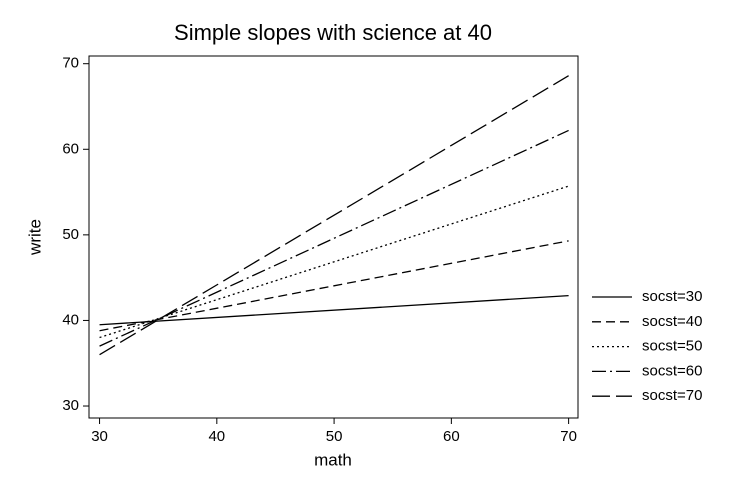 The width and height of the screenshot is (747, 498). What do you see at coordinates (672, 321) in the screenshot?
I see `legend-label: socst=40` at bounding box center [672, 321].